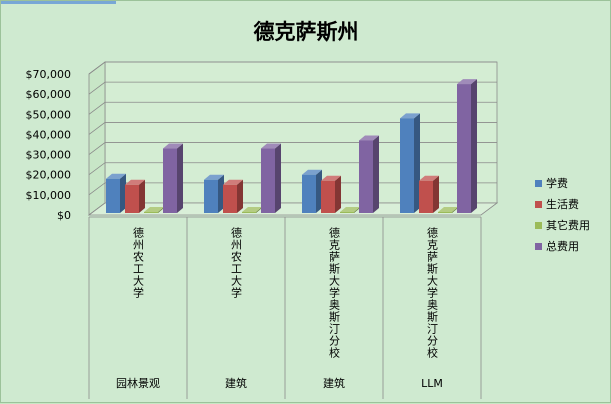  I want to click on floor, so click(293, 209).